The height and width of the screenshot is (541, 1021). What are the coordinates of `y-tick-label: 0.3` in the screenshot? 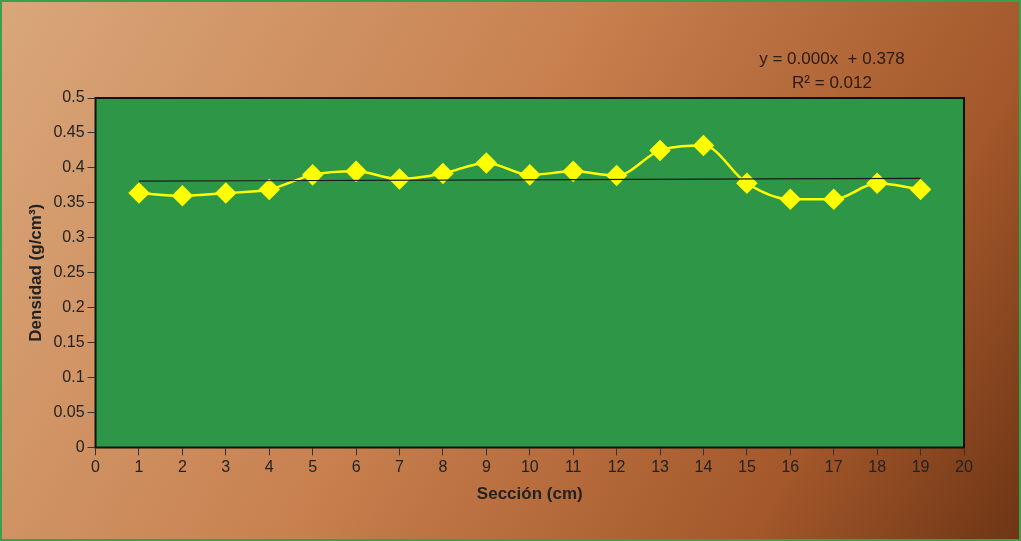 It's located at (73, 237).